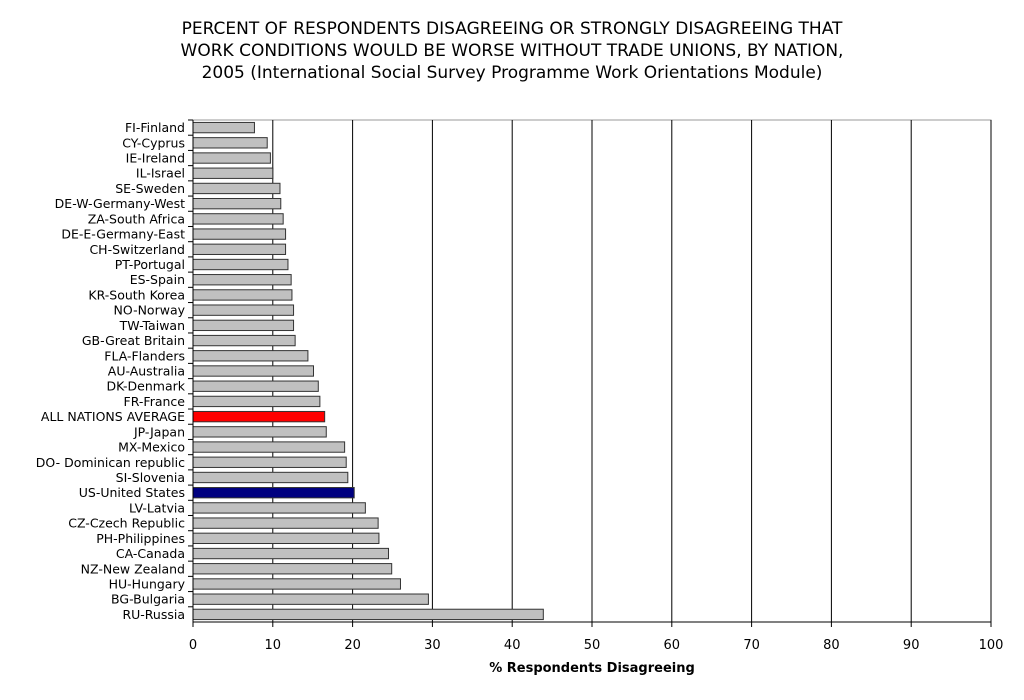 This screenshot has height=700, width=1024. What do you see at coordinates (250, 356) in the screenshot?
I see `bar-fla-flanders` at bounding box center [250, 356].